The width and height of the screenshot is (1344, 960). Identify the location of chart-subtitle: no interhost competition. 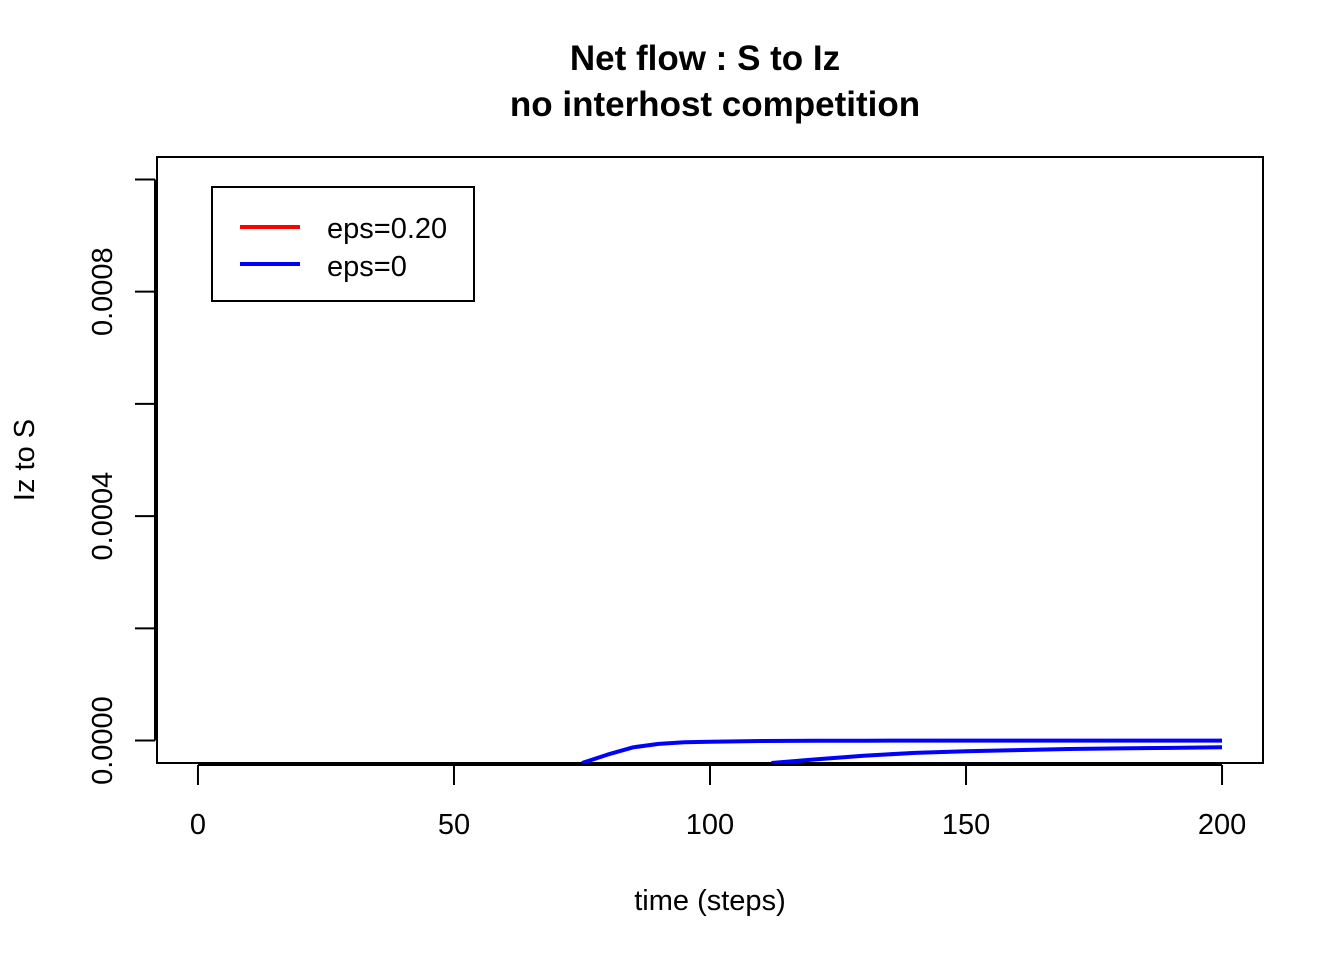
(715, 104).